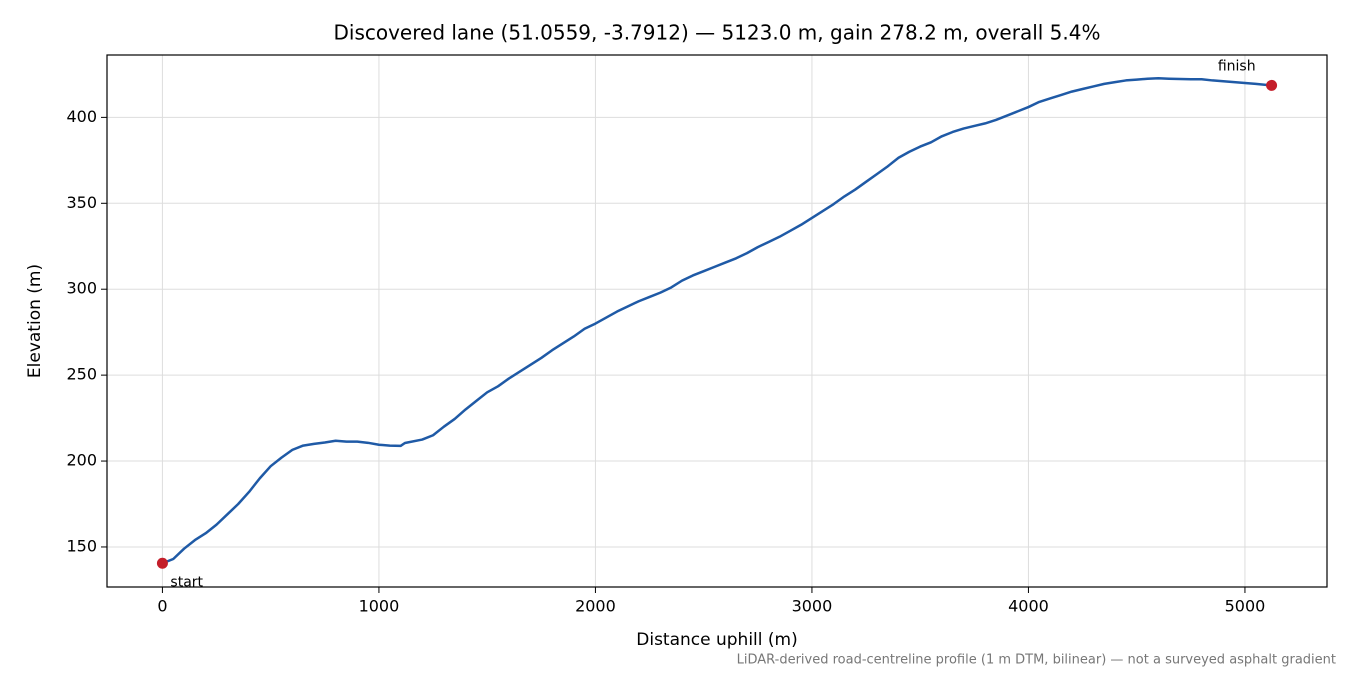 This screenshot has width=1350, height=675. I want to click on y-tick-label: 300, so click(81, 288).